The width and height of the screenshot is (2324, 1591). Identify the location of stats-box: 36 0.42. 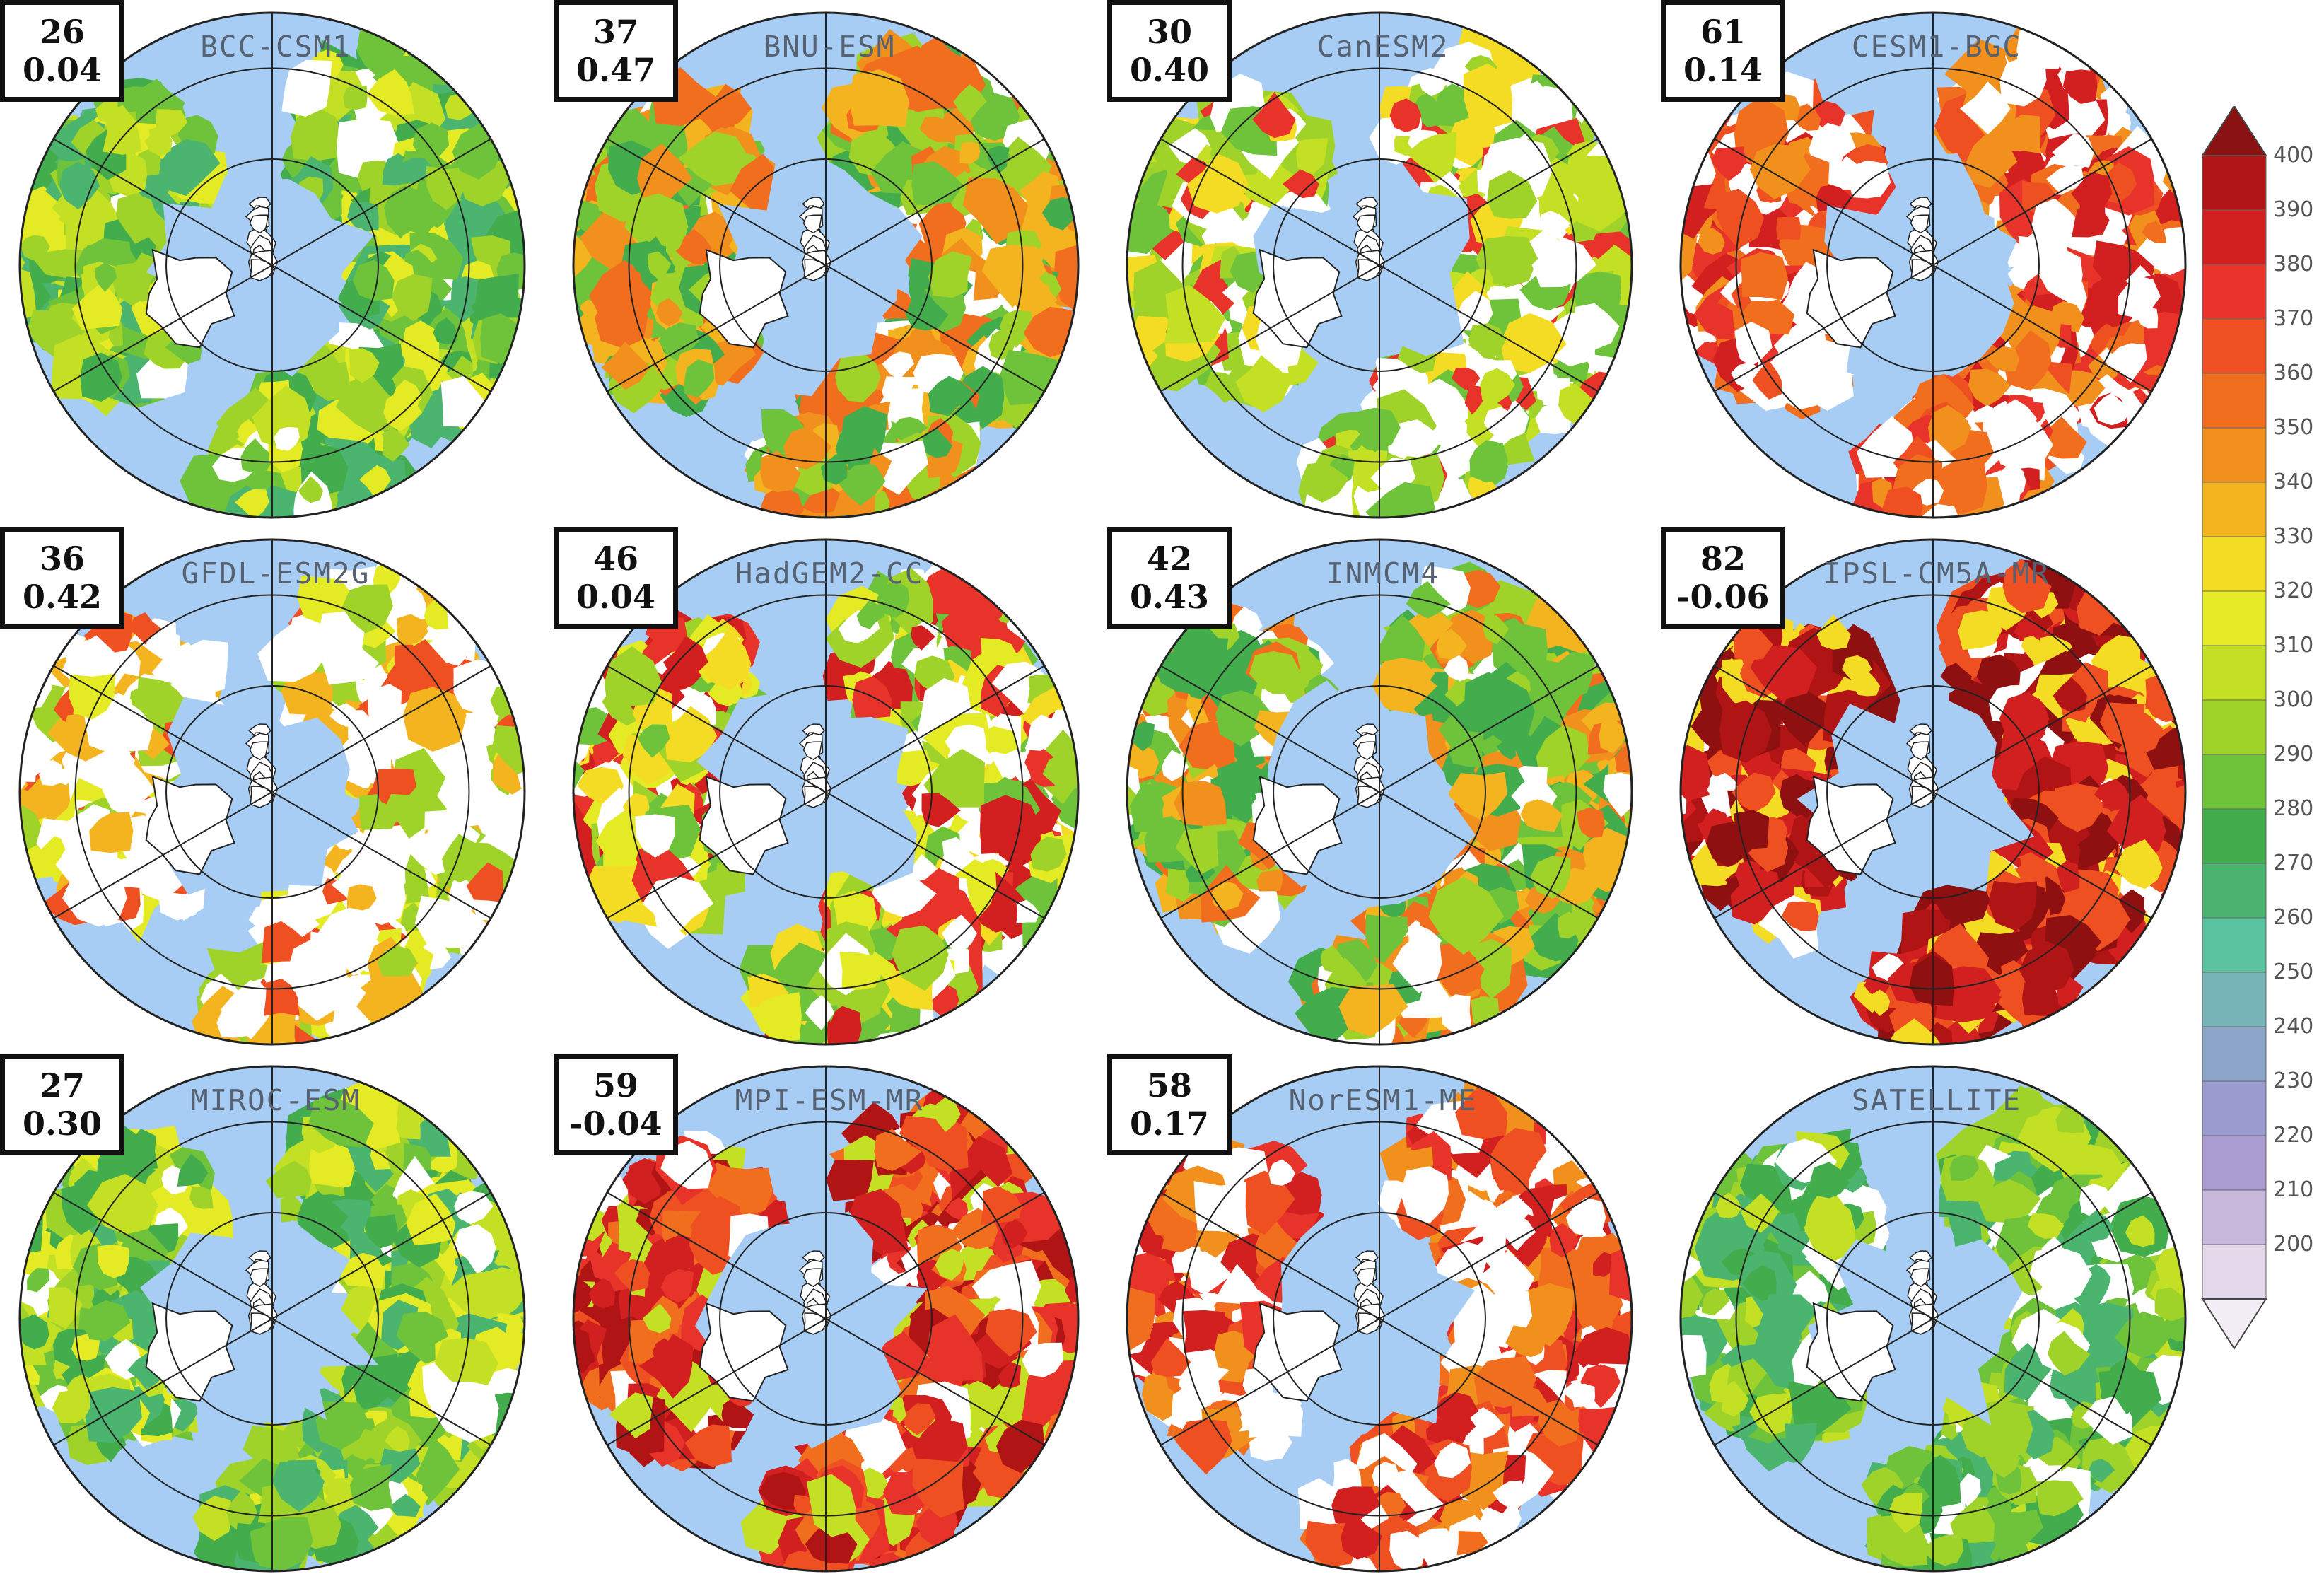
(62, 578).